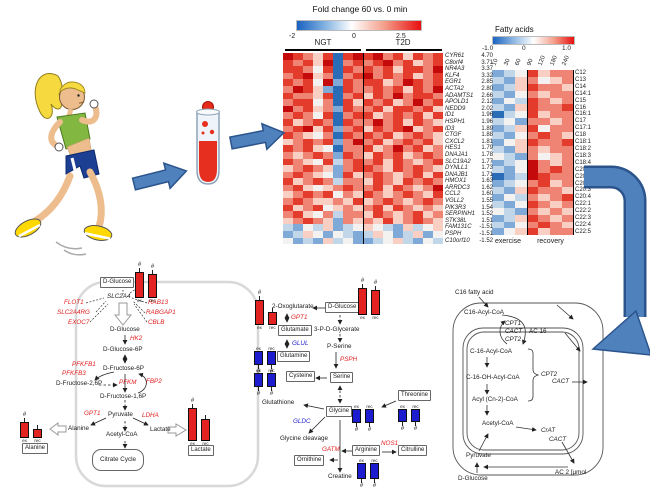  I want to click on glutathione-metabolite: Glutathione, so click(278, 402).